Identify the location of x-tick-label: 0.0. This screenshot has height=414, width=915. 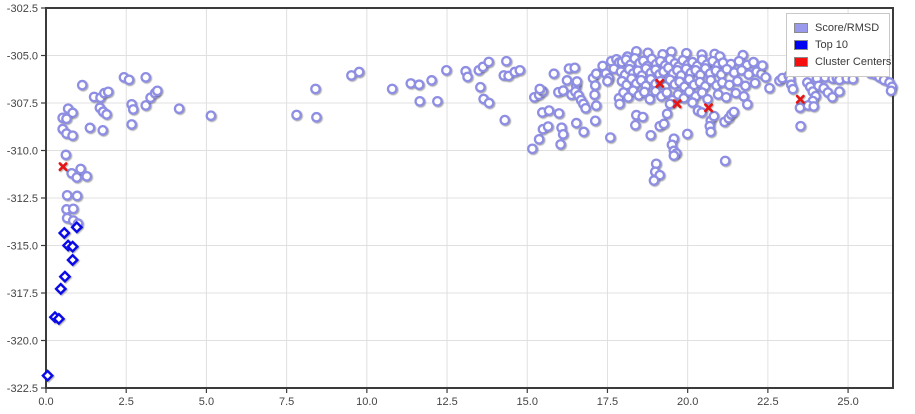
(45, 402).